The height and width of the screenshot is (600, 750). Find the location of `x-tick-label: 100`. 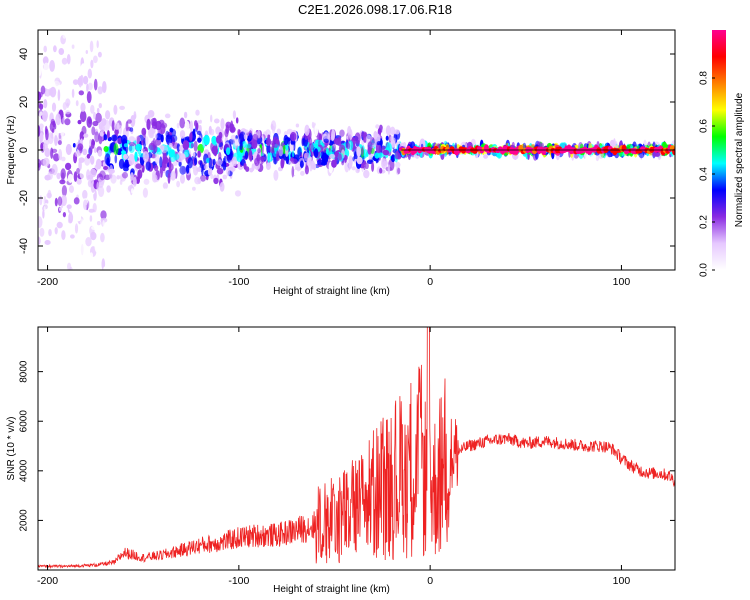

x-tick-label: 100 is located at coordinates (622, 581).